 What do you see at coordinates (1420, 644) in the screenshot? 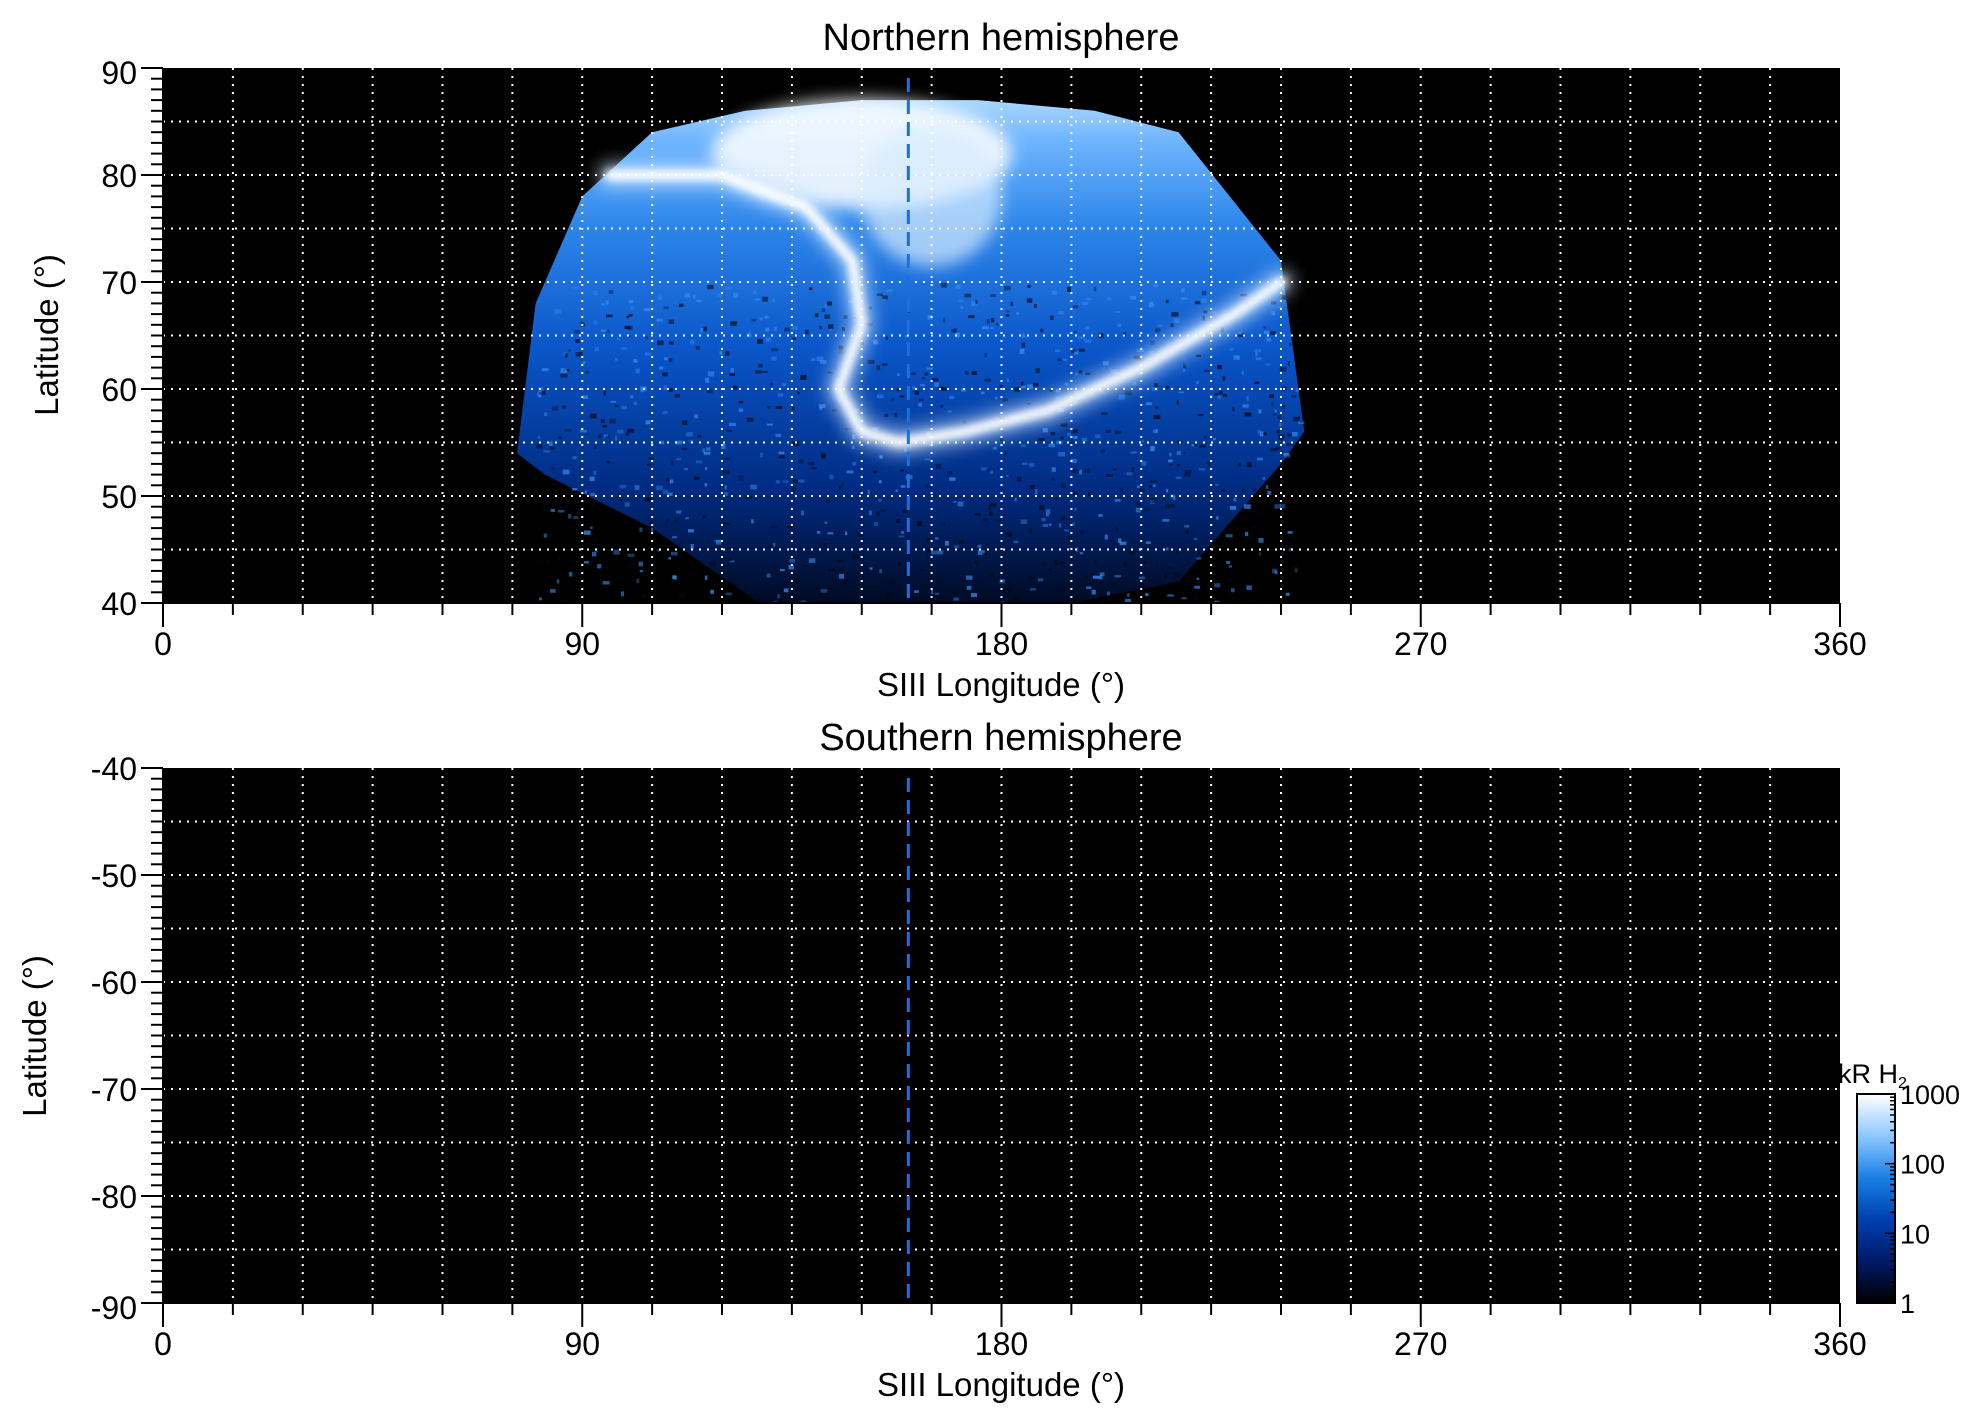
I see `x-tick-label: 270` at bounding box center [1420, 644].